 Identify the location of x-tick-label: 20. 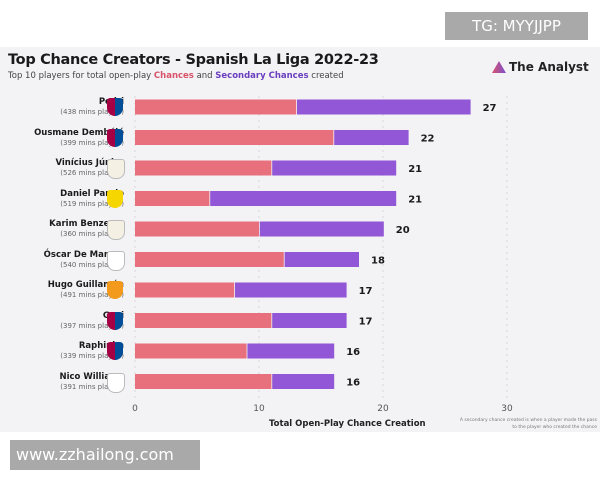
(383, 409).